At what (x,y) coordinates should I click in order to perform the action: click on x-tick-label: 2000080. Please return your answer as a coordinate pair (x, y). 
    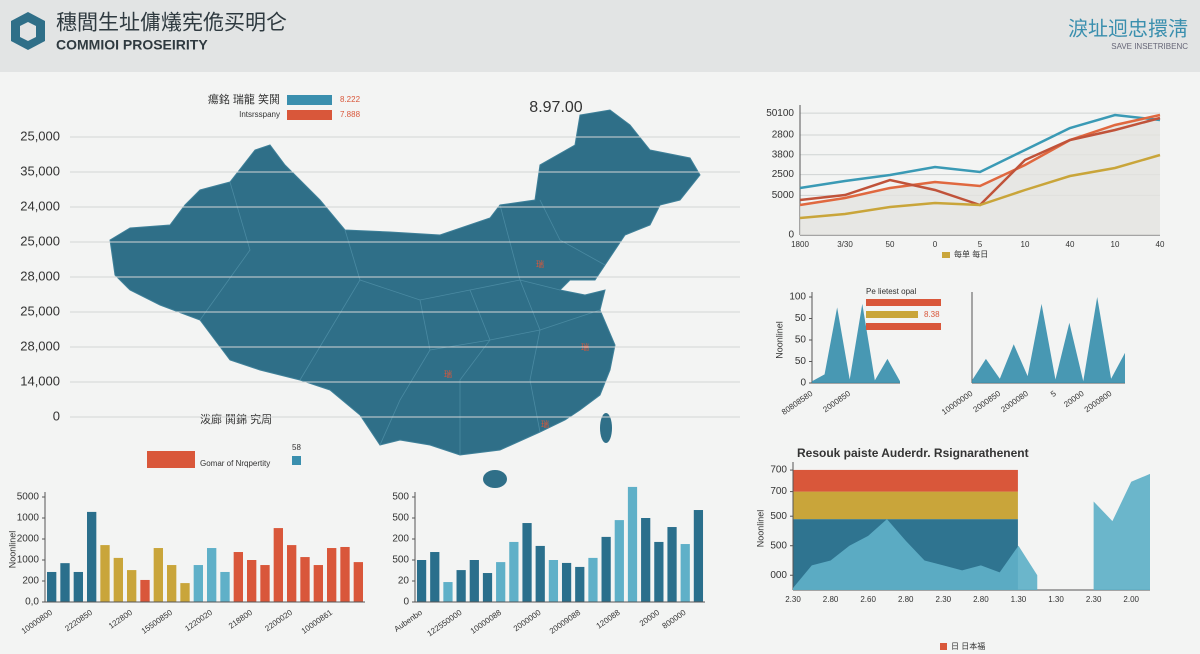
    Looking at the image, I should click on (1014, 402).